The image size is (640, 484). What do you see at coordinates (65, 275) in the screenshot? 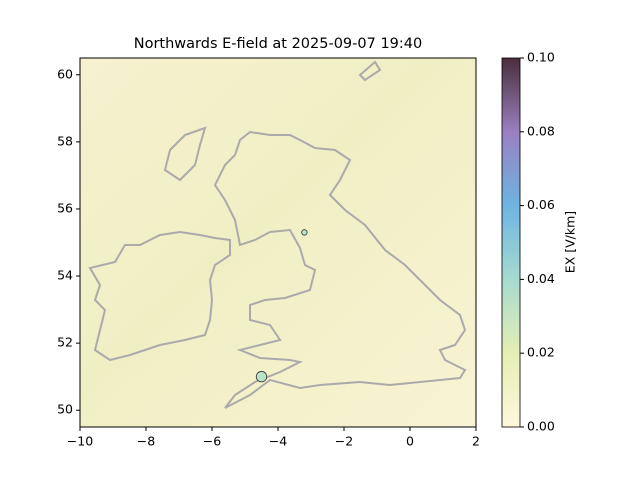
I see `y-tick-label: 54` at bounding box center [65, 275].